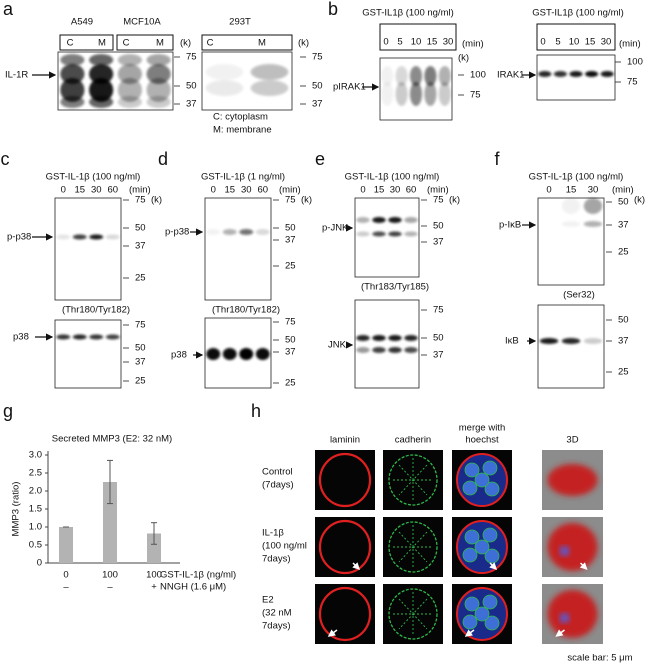 The image size is (650, 667). Describe the element at coordinates (333, 9) in the screenshot. I see `panel-label: b` at that location.